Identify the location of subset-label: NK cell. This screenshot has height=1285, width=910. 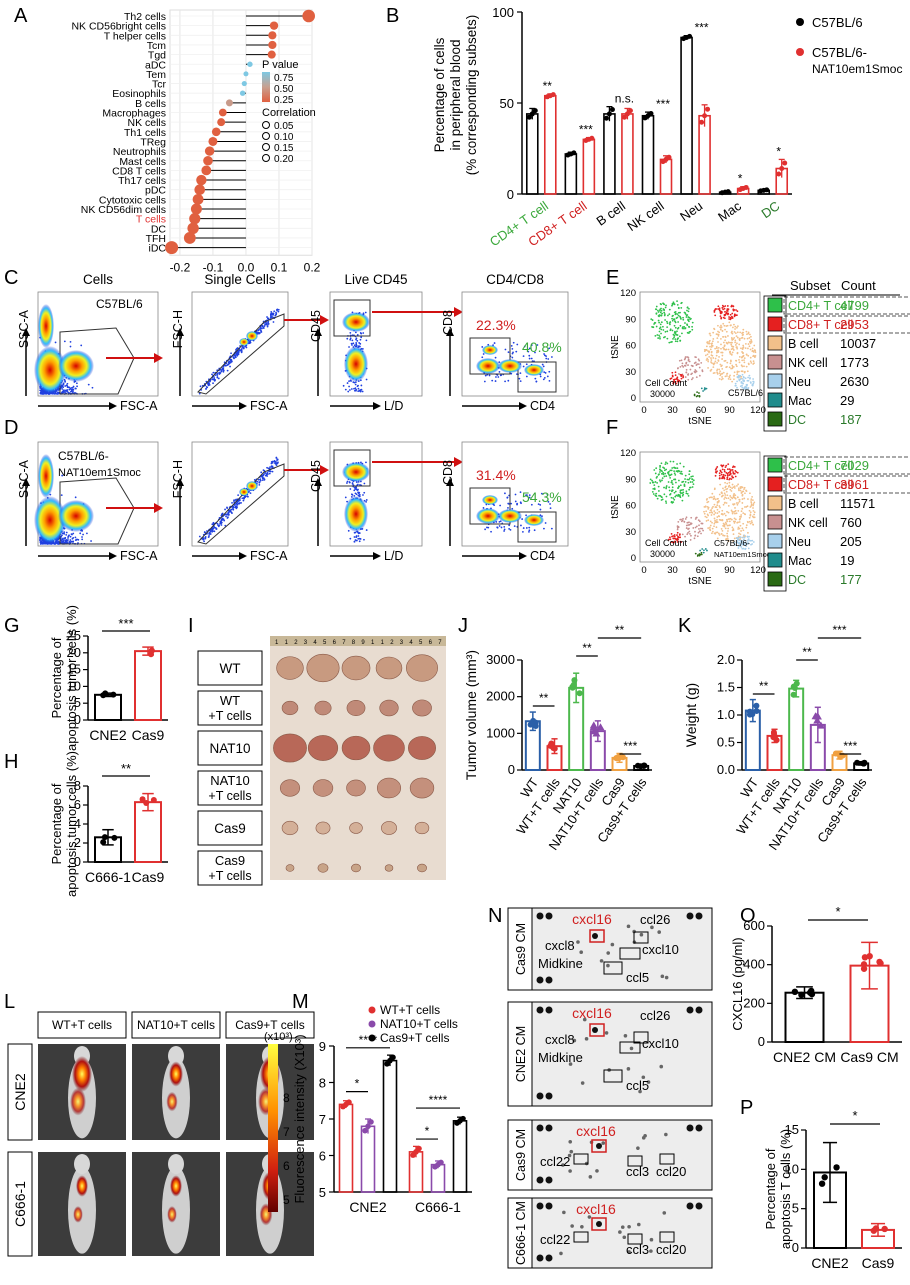
(808, 523).